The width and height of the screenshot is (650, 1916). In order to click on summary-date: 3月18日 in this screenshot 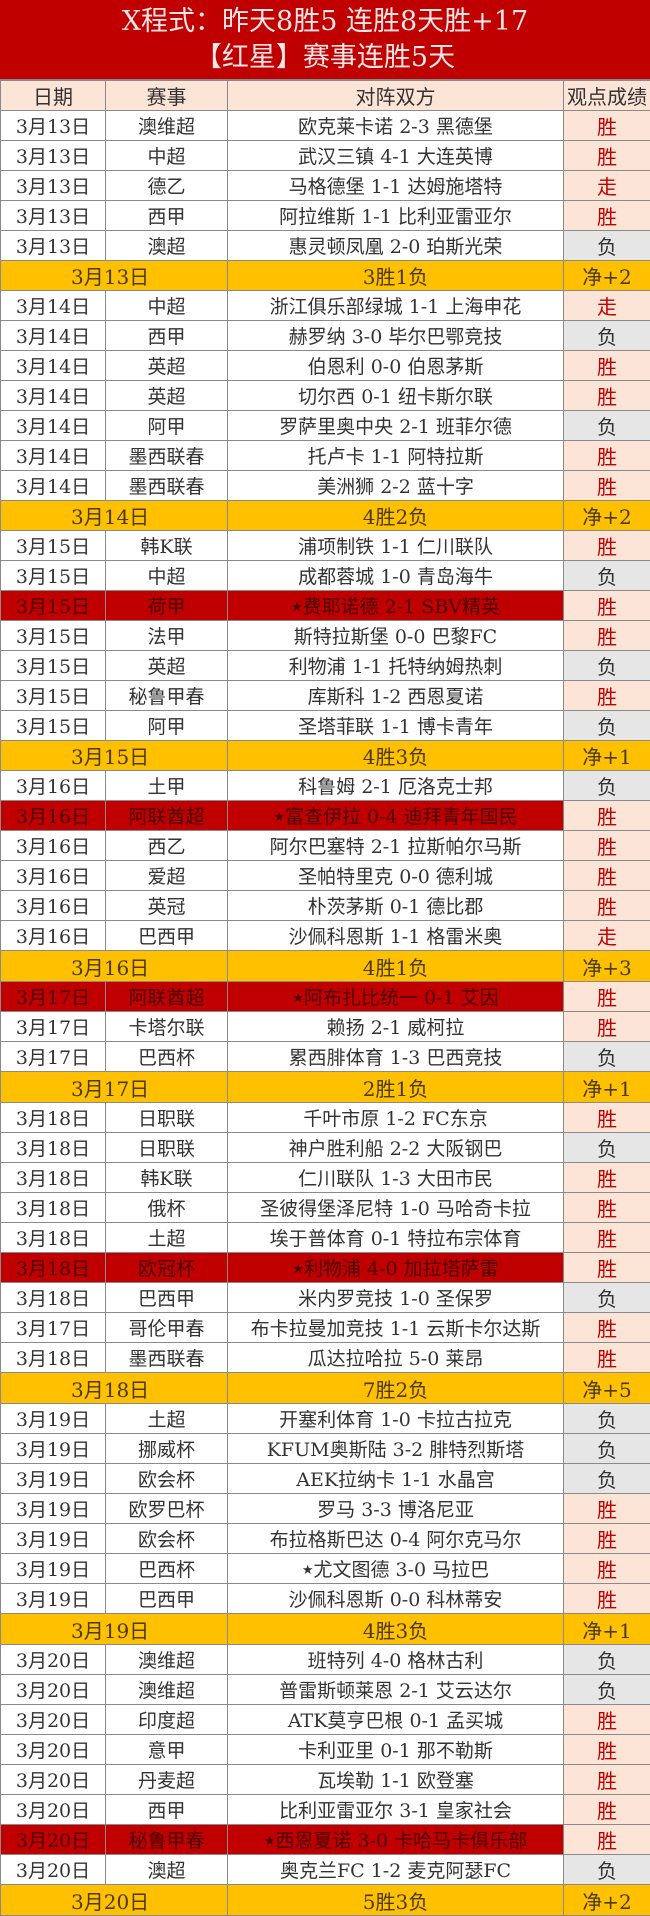, I will do `click(114, 1388)`.